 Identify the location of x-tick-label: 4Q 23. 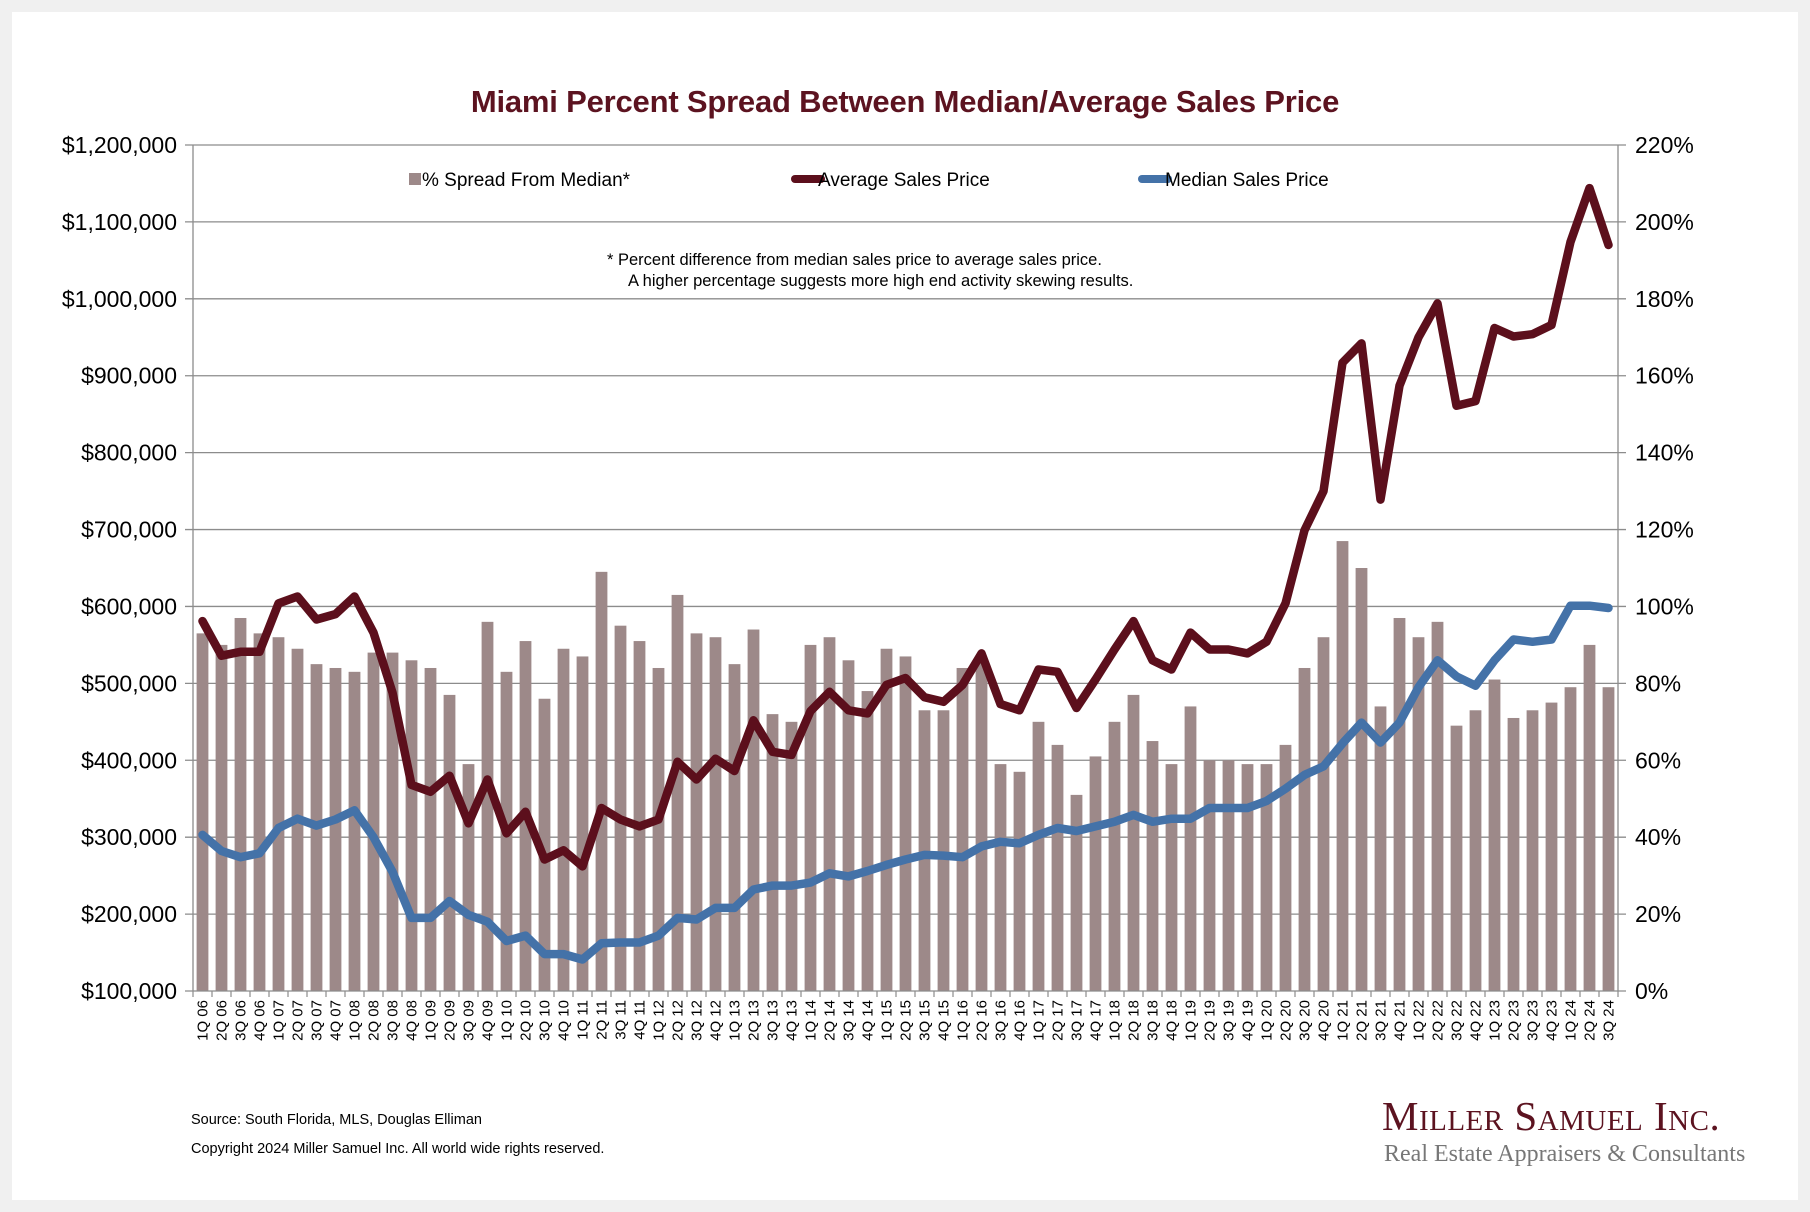
(1552, 1020).